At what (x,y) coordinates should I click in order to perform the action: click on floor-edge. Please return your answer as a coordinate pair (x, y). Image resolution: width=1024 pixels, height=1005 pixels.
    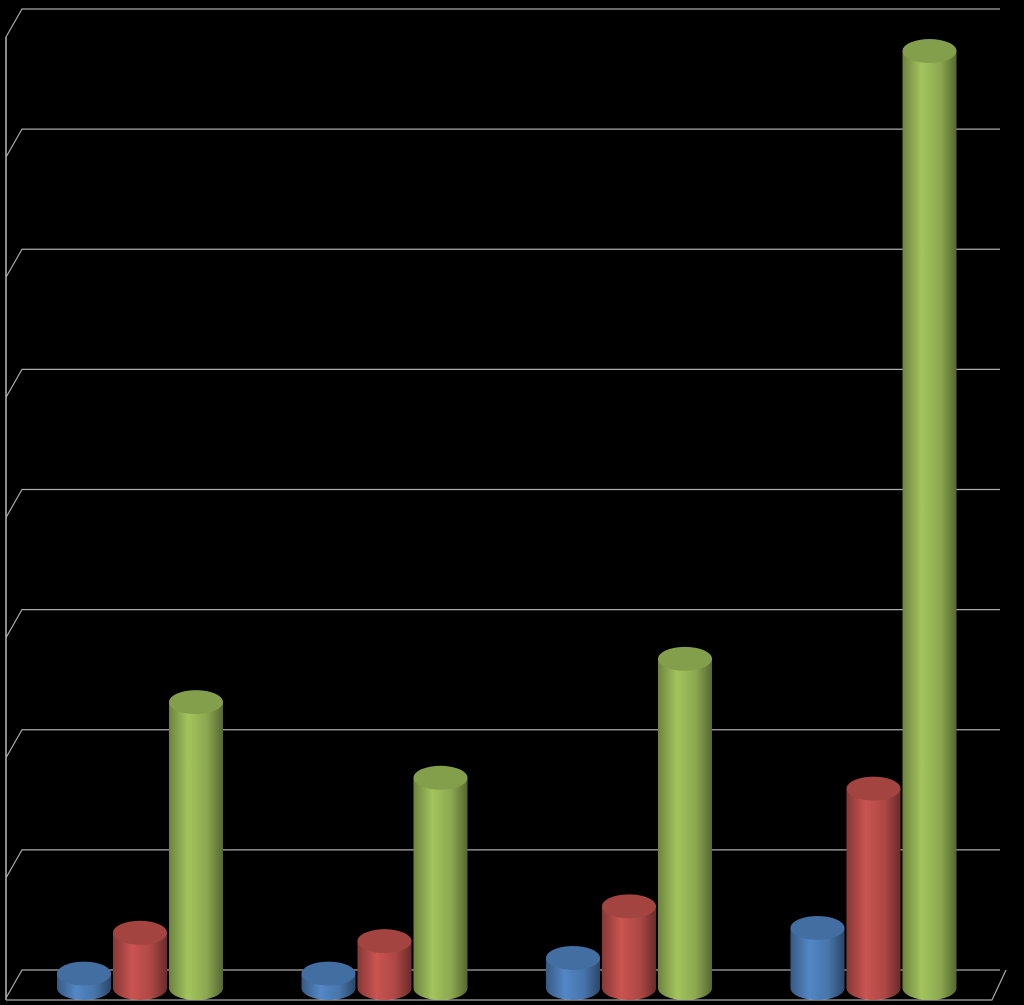
    Looking at the image, I should click on (506, 985).